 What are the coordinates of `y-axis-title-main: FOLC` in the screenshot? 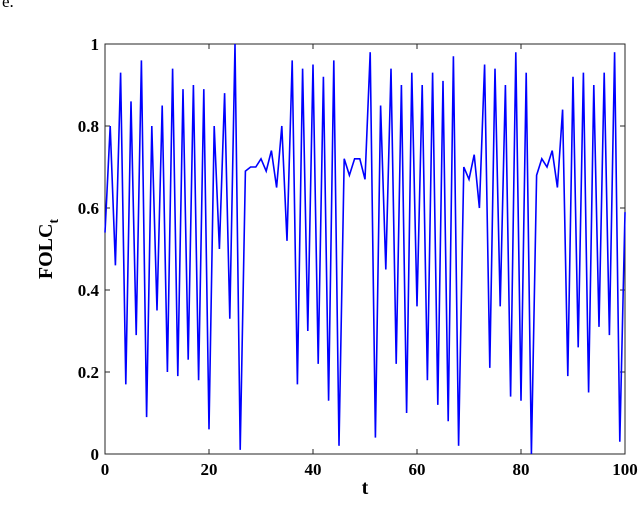 It's located at (46, 252).